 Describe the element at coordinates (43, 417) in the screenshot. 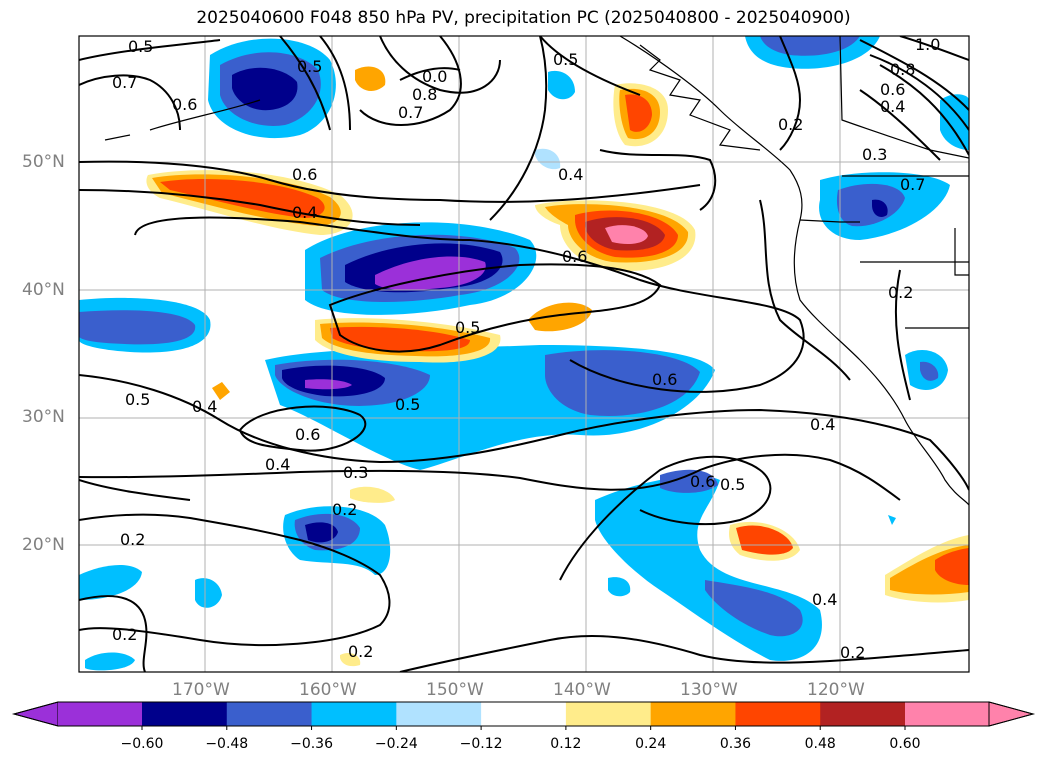

I see `lat-label-30n: 30°N` at that location.